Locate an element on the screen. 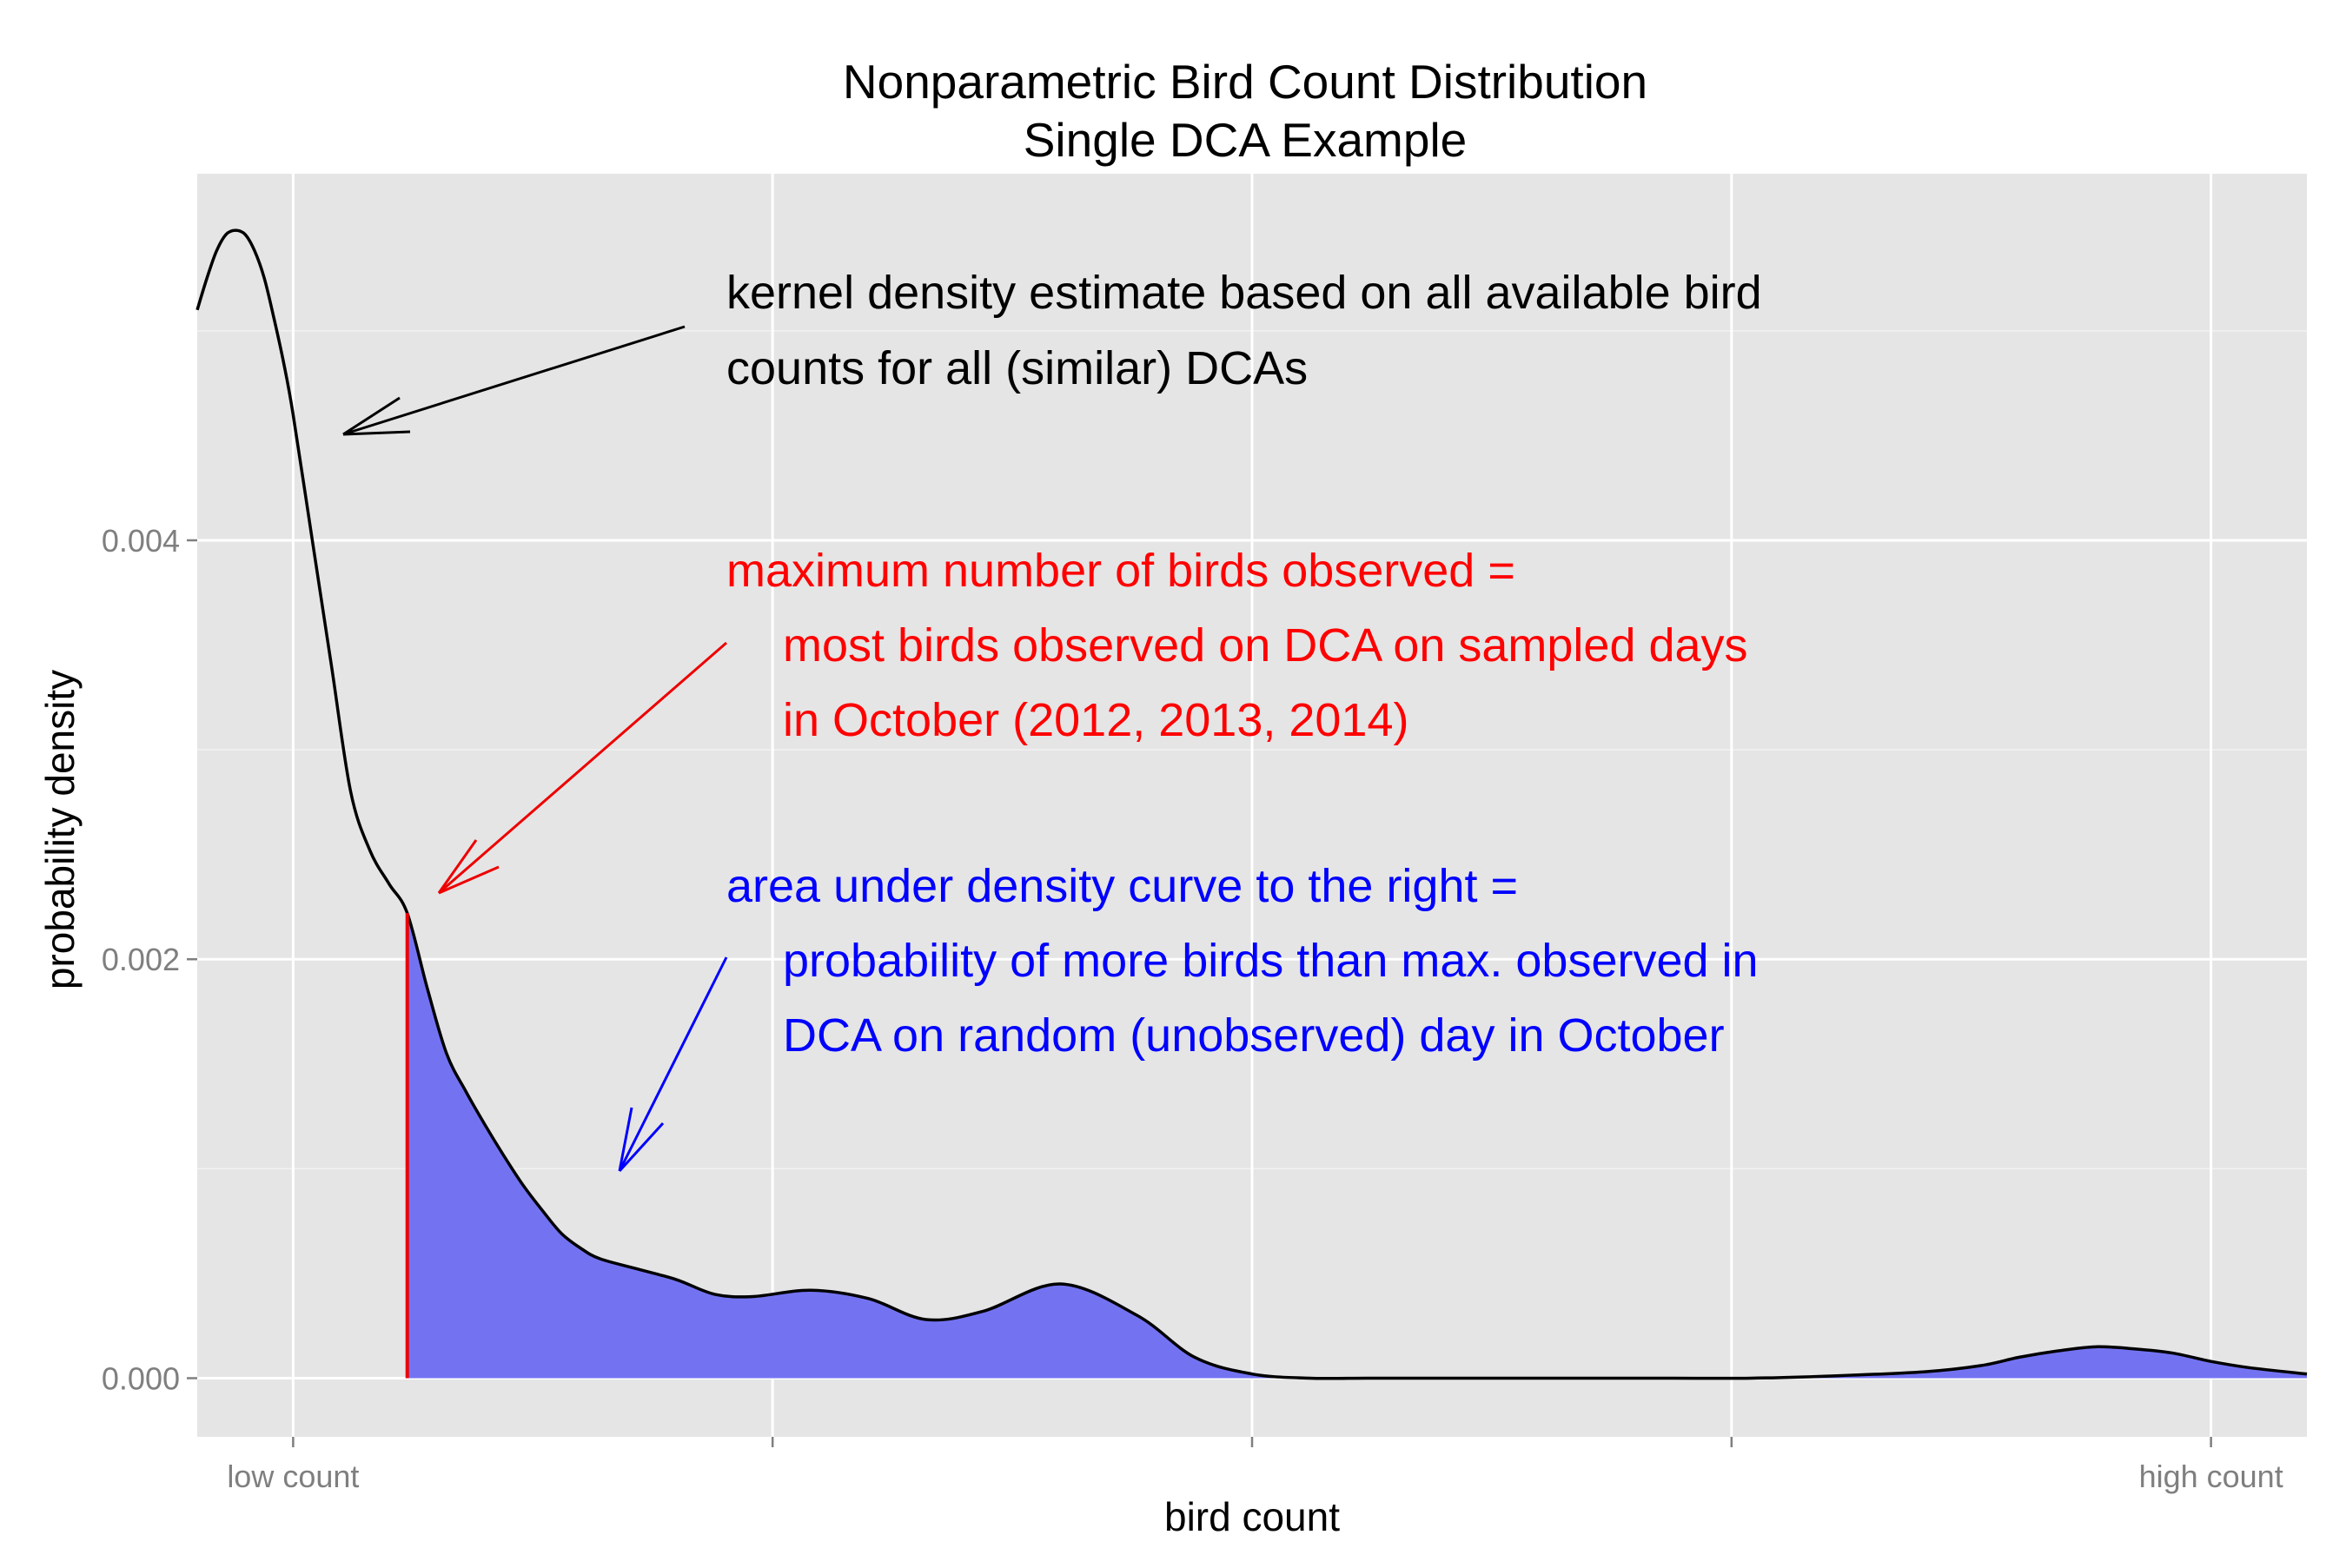  max-annotation-line-3: in October (2012, 2013, 2014) is located at coordinates (1096, 720).